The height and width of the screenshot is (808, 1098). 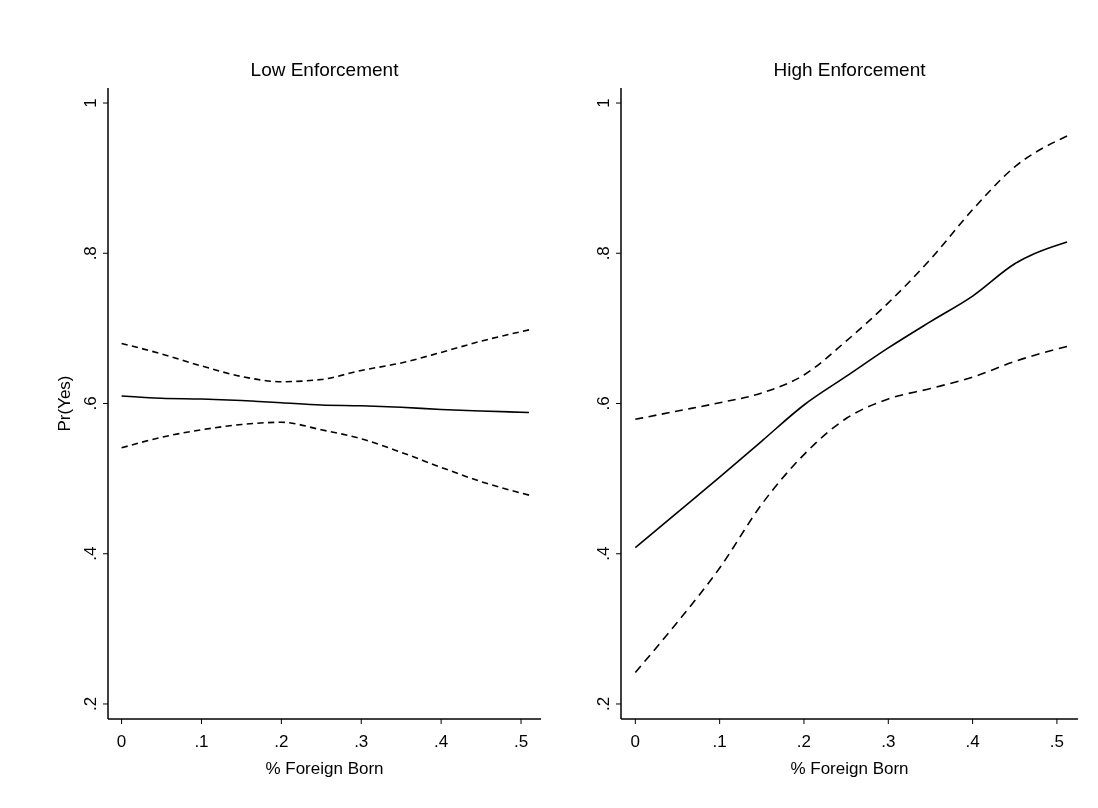 What do you see at coordinates (64, 403) in the screenshot?
I see `y-axis-title: Pr(Yes)` at bounding box center [64, 403].